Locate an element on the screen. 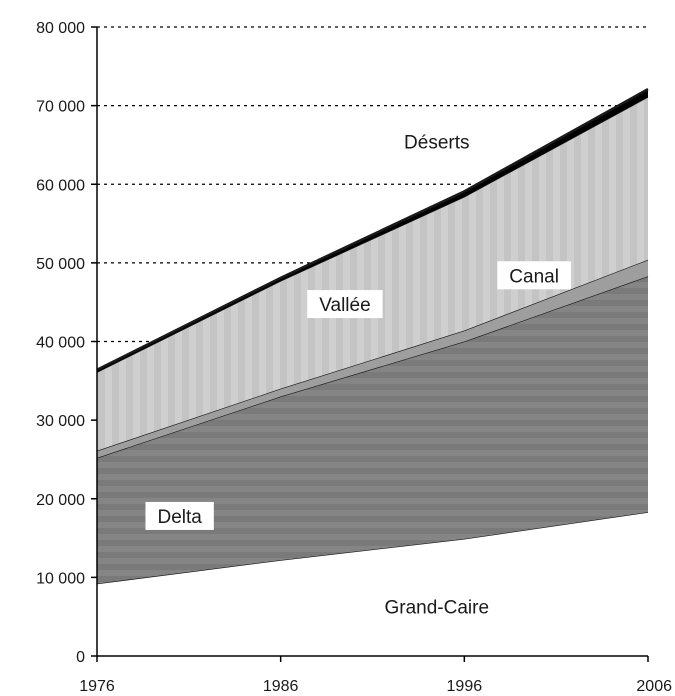 Image resolution: width=675 pixels, height=696 pixels. x-tick-label: 1996 is located at coordinates (465, 686).